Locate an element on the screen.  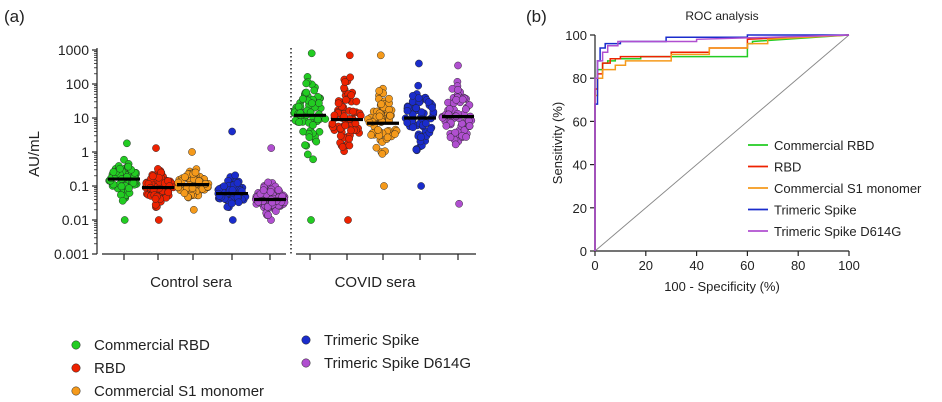
roc-x-tick-label: 20 is located at coordinates (646, 265).